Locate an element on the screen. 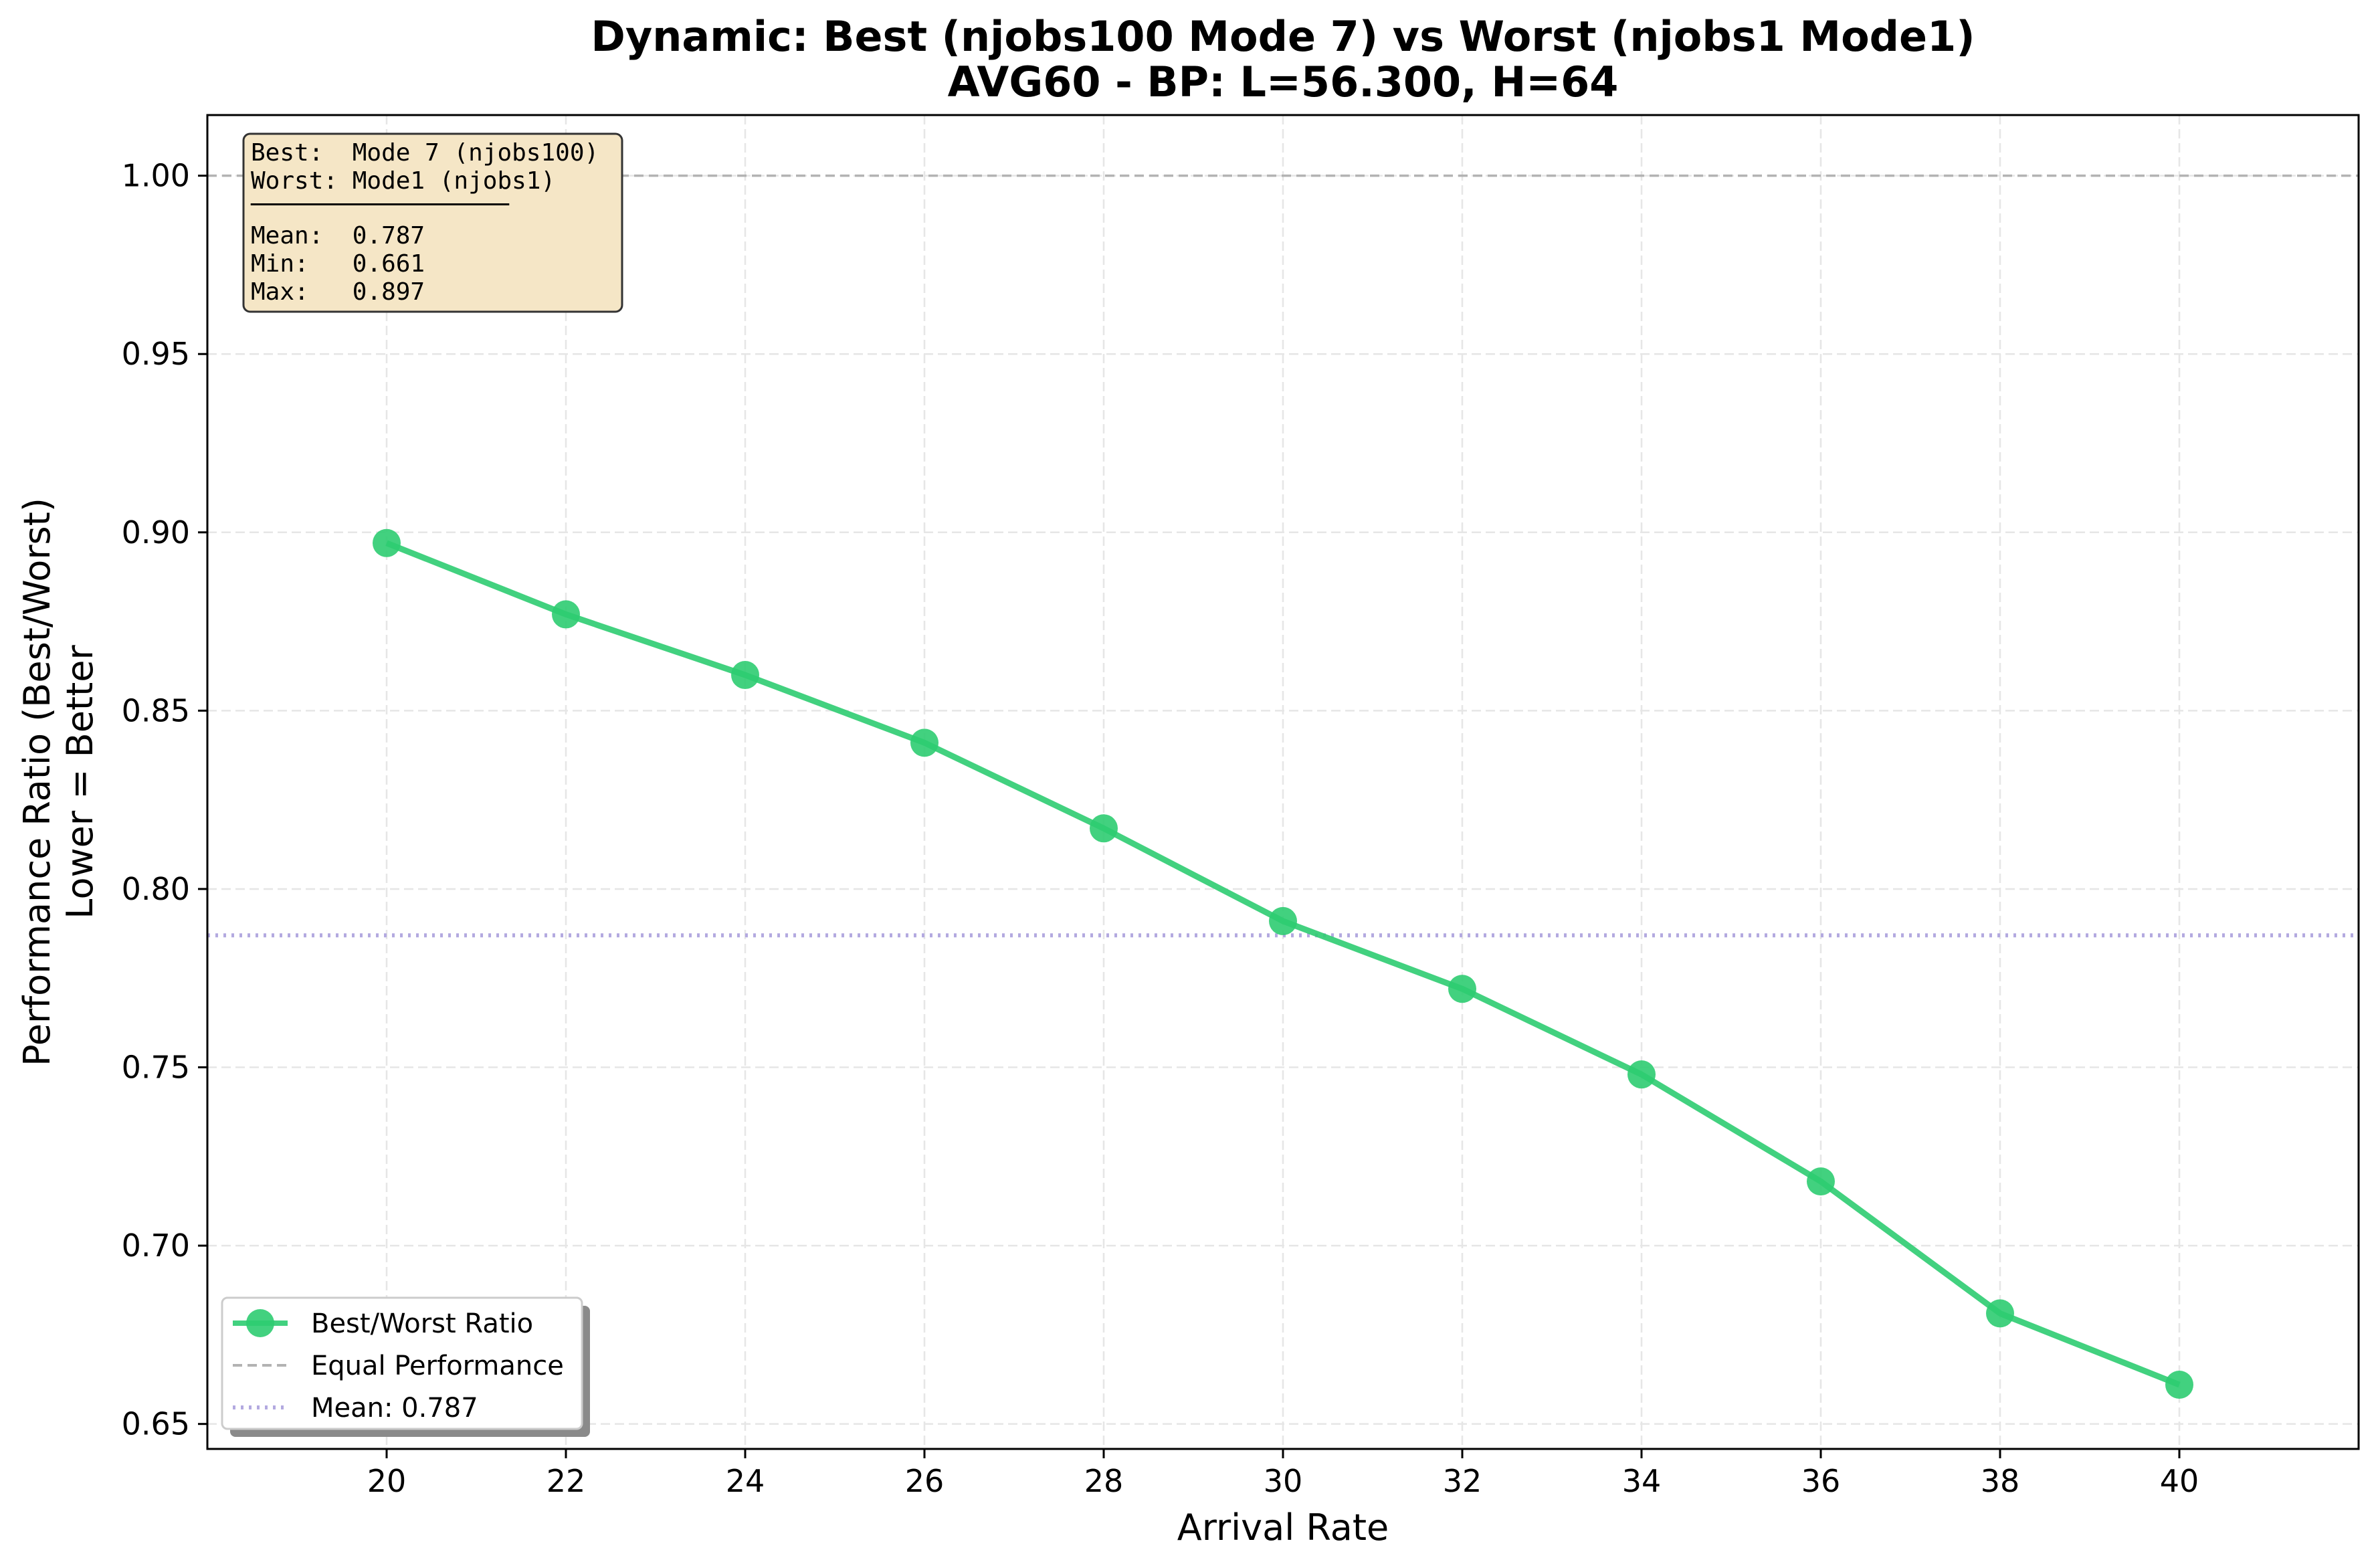 Image resolution: width=2376 pixels, height=1568 pixels. legend-box is located at coordinates (402, 1363).